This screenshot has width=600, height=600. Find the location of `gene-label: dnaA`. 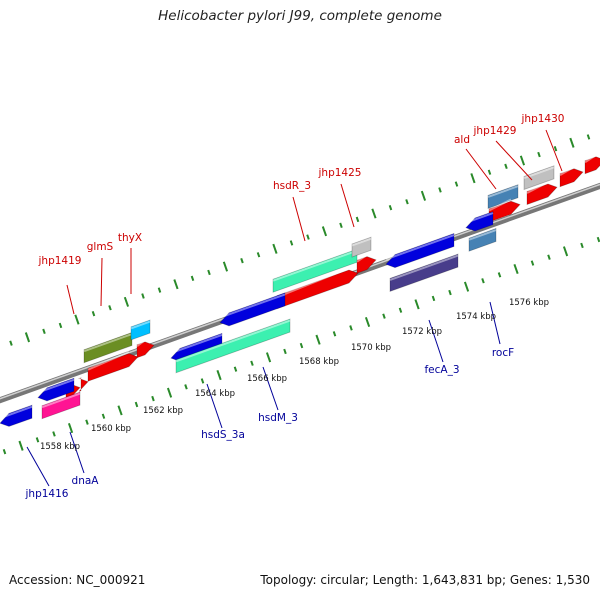

gene-label: dnaA is located at coordinates (86, 481).